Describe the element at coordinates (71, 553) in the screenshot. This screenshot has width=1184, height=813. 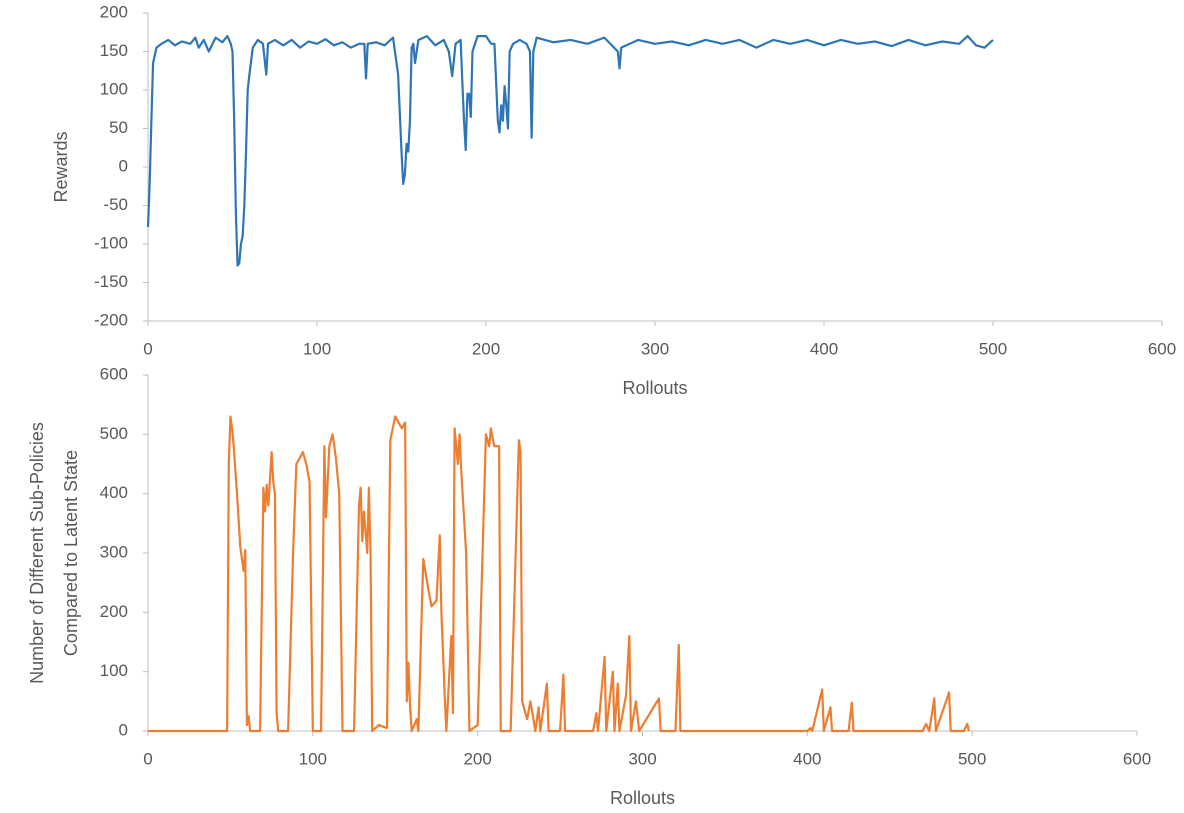
I see `y-axis-title: Compared to Latent State` at that location.